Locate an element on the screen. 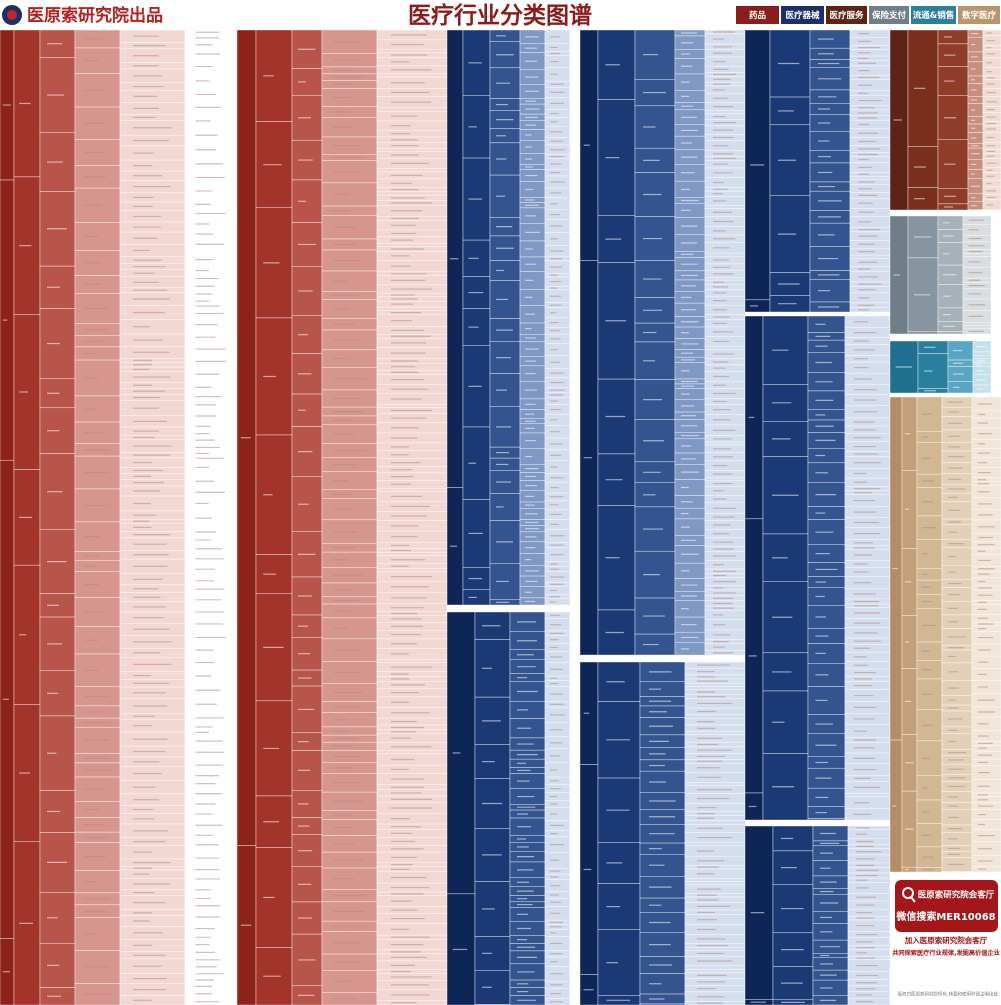 This screenshot has height=1005, width=1001. brand: 医原索研究院出品 is located at coordinates (95, 15).